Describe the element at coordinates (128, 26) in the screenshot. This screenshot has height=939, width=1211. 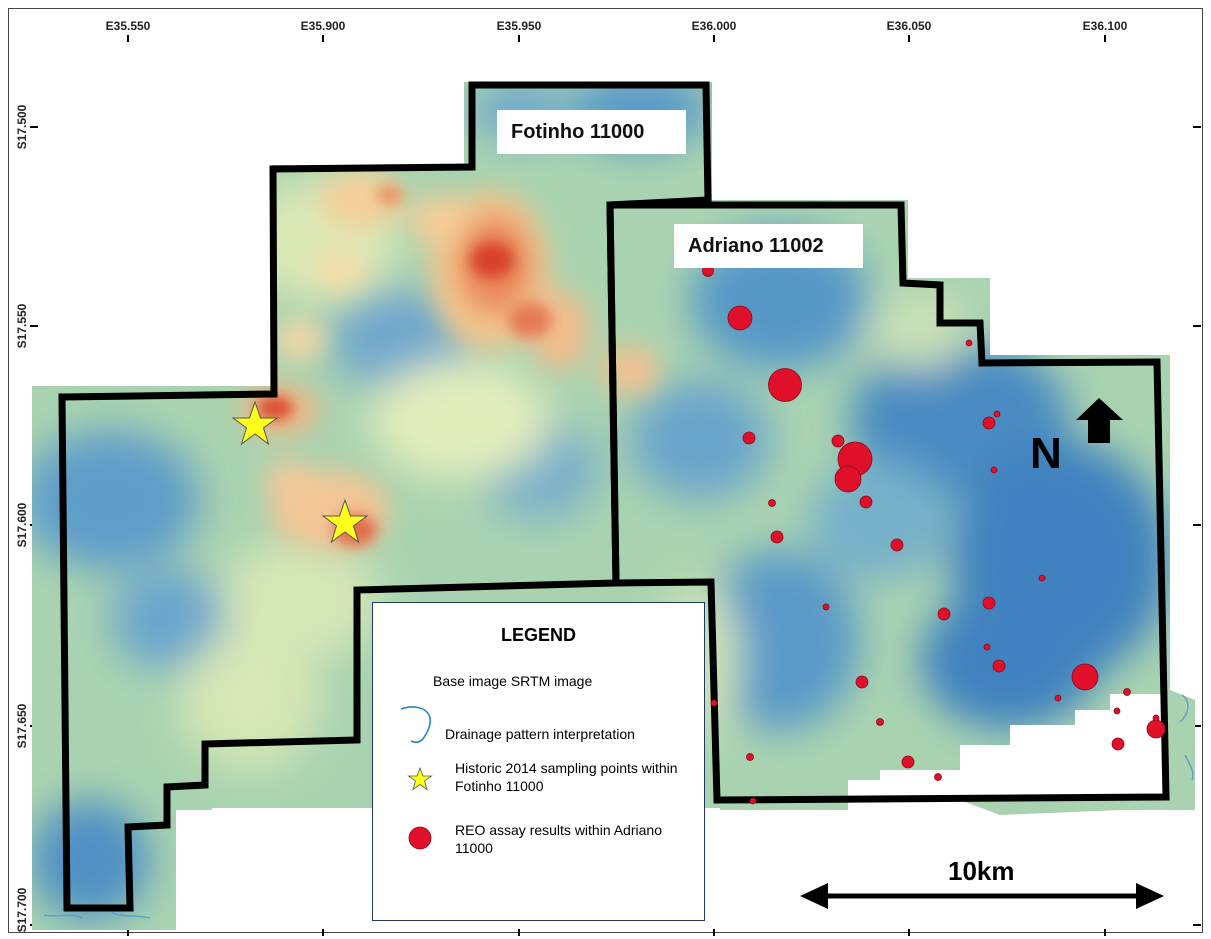
I see `x-axis-label: E35.550` at that location.